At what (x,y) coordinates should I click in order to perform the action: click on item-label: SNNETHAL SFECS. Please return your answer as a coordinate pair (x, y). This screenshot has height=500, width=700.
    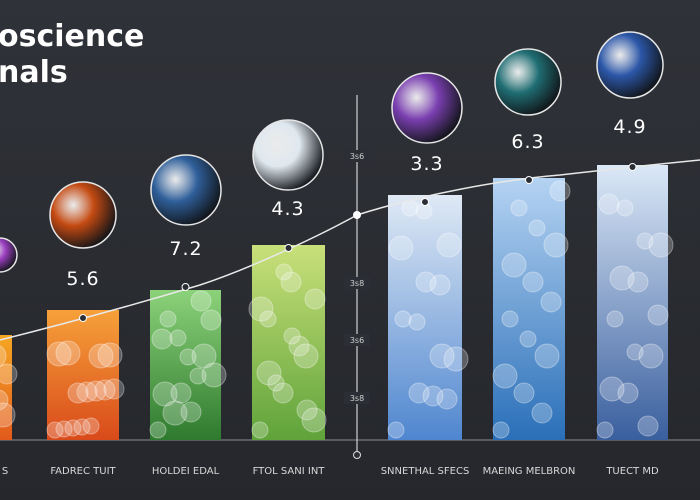
    Looking at the image, I should click on (425, 471).